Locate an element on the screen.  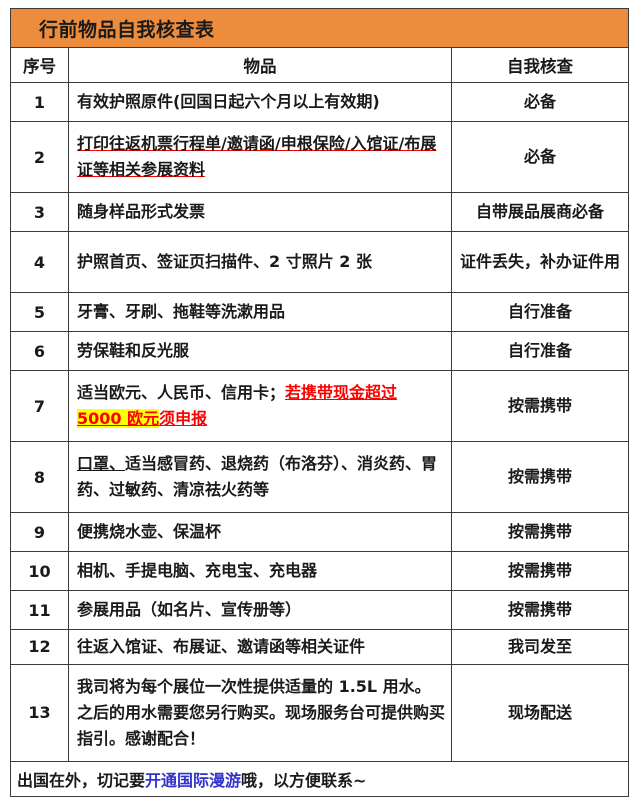
row-item: 口罩、适当感冒药、退烧药（布洛芬）、消炎药、胃药、过敏药、清凉祛火药等 is located at coordinates (260, 477).